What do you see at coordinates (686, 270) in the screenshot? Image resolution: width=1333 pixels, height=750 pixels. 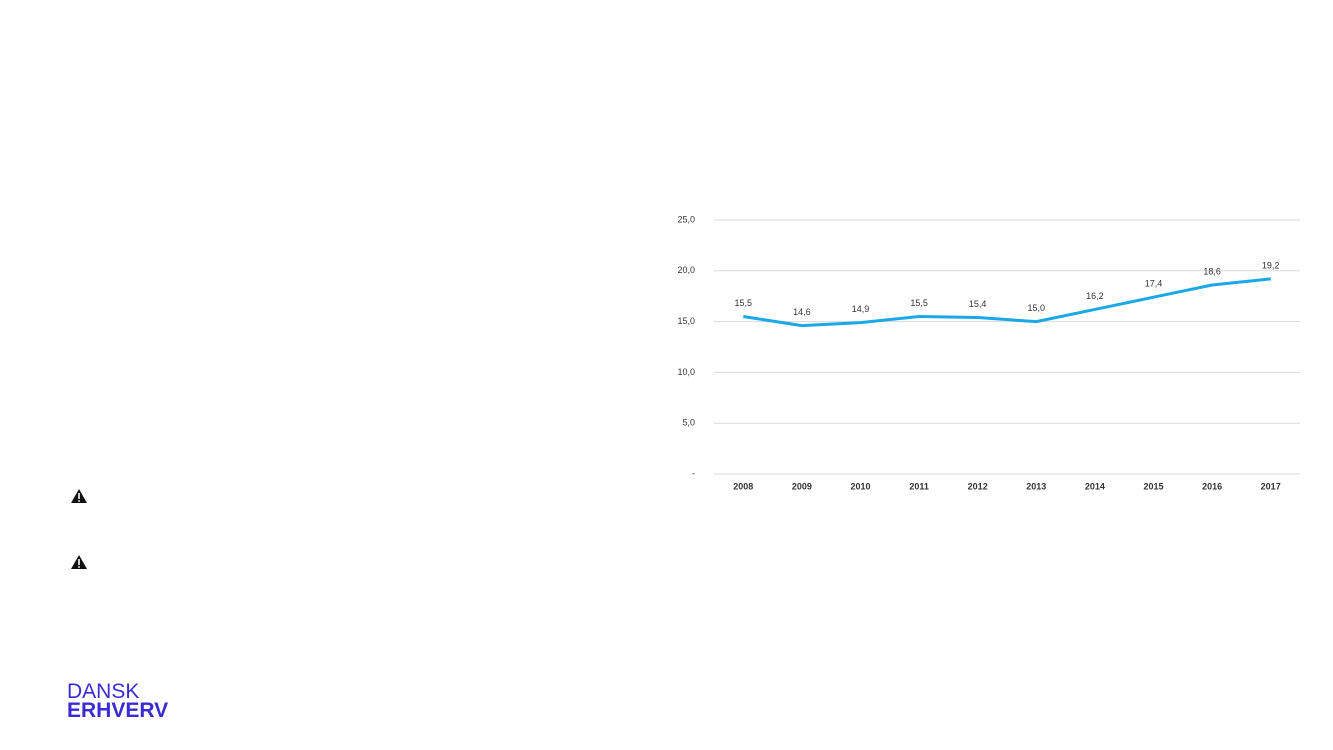 I see `y-tick-label: 20,0` at bounding box center [686, 270].